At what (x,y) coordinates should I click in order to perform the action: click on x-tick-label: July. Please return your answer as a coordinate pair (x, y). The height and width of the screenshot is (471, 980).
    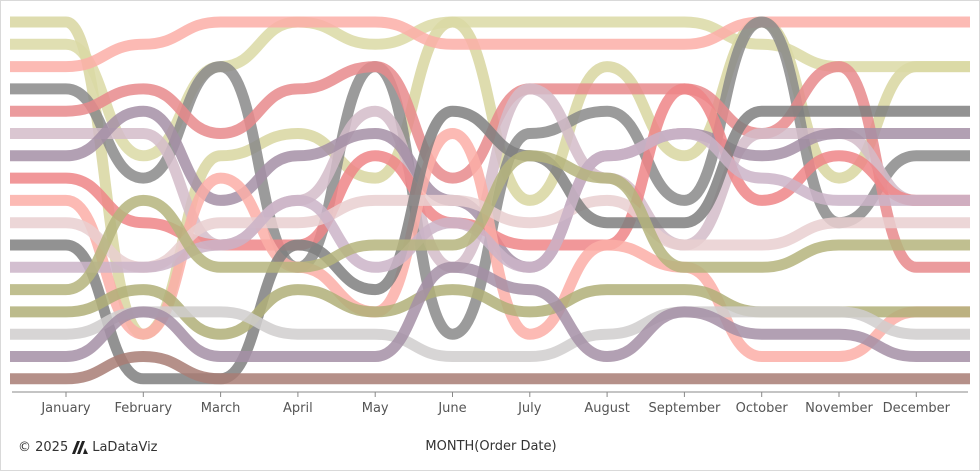
    Looking at the image, I should click on (529, 408).